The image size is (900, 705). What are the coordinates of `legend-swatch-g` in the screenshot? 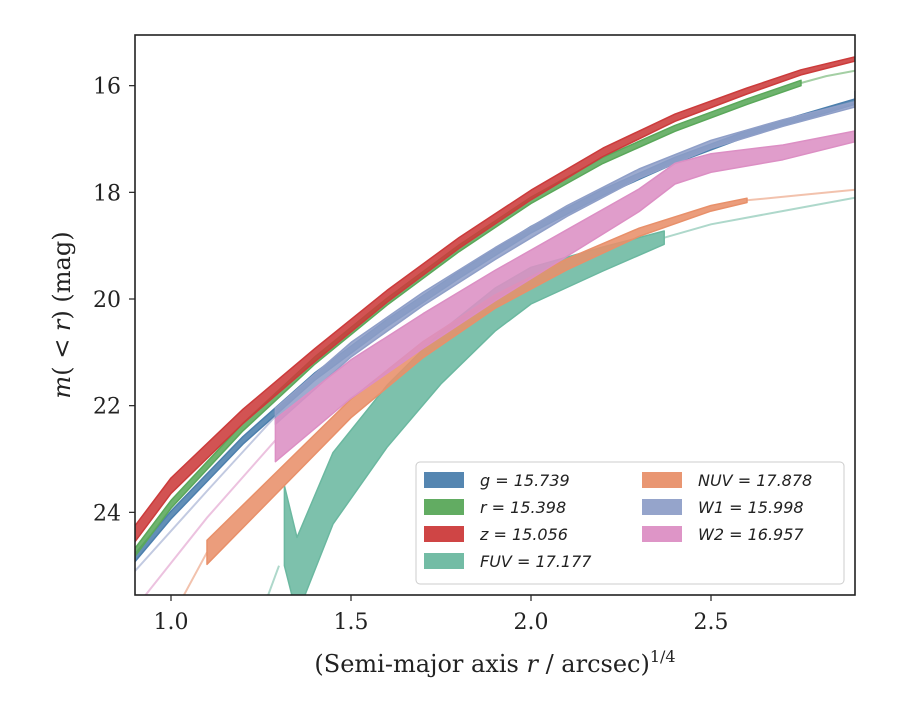 It's located at (444, 480).